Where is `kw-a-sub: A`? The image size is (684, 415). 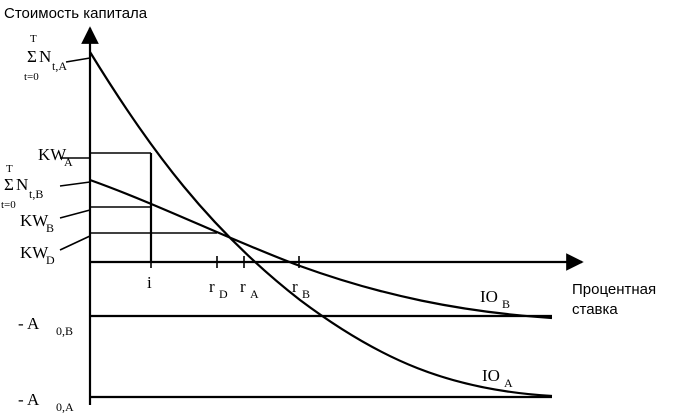
kw-a-sub: A is located at coordinates (68, 162).